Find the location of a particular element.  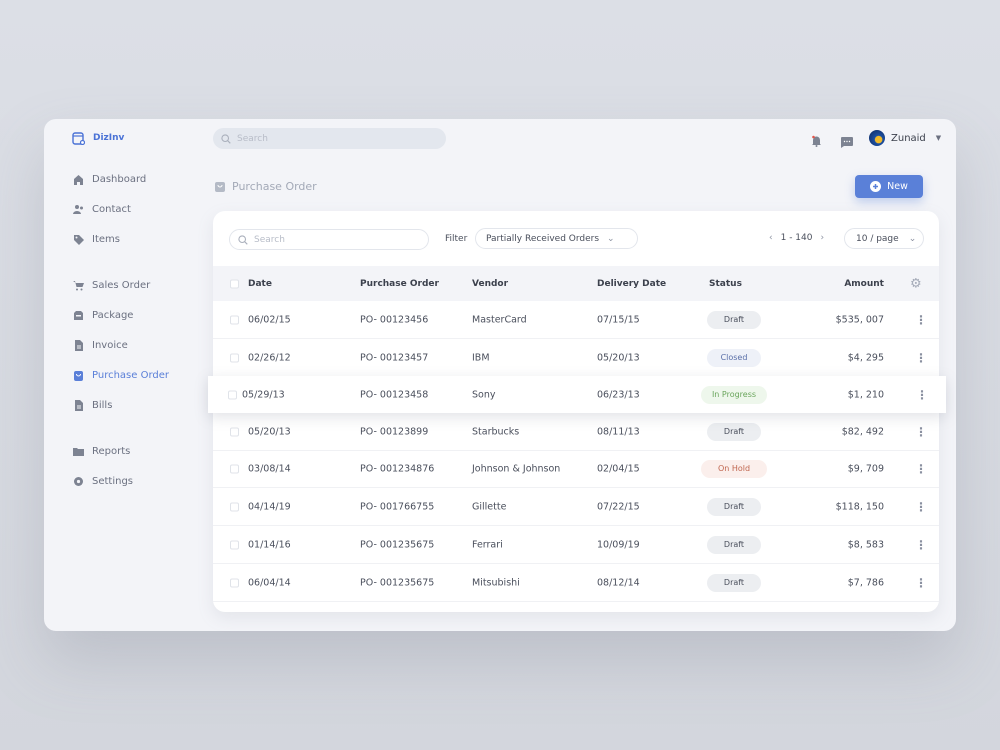

per-page-value: 10 / page is located at coordinates (877, 238).